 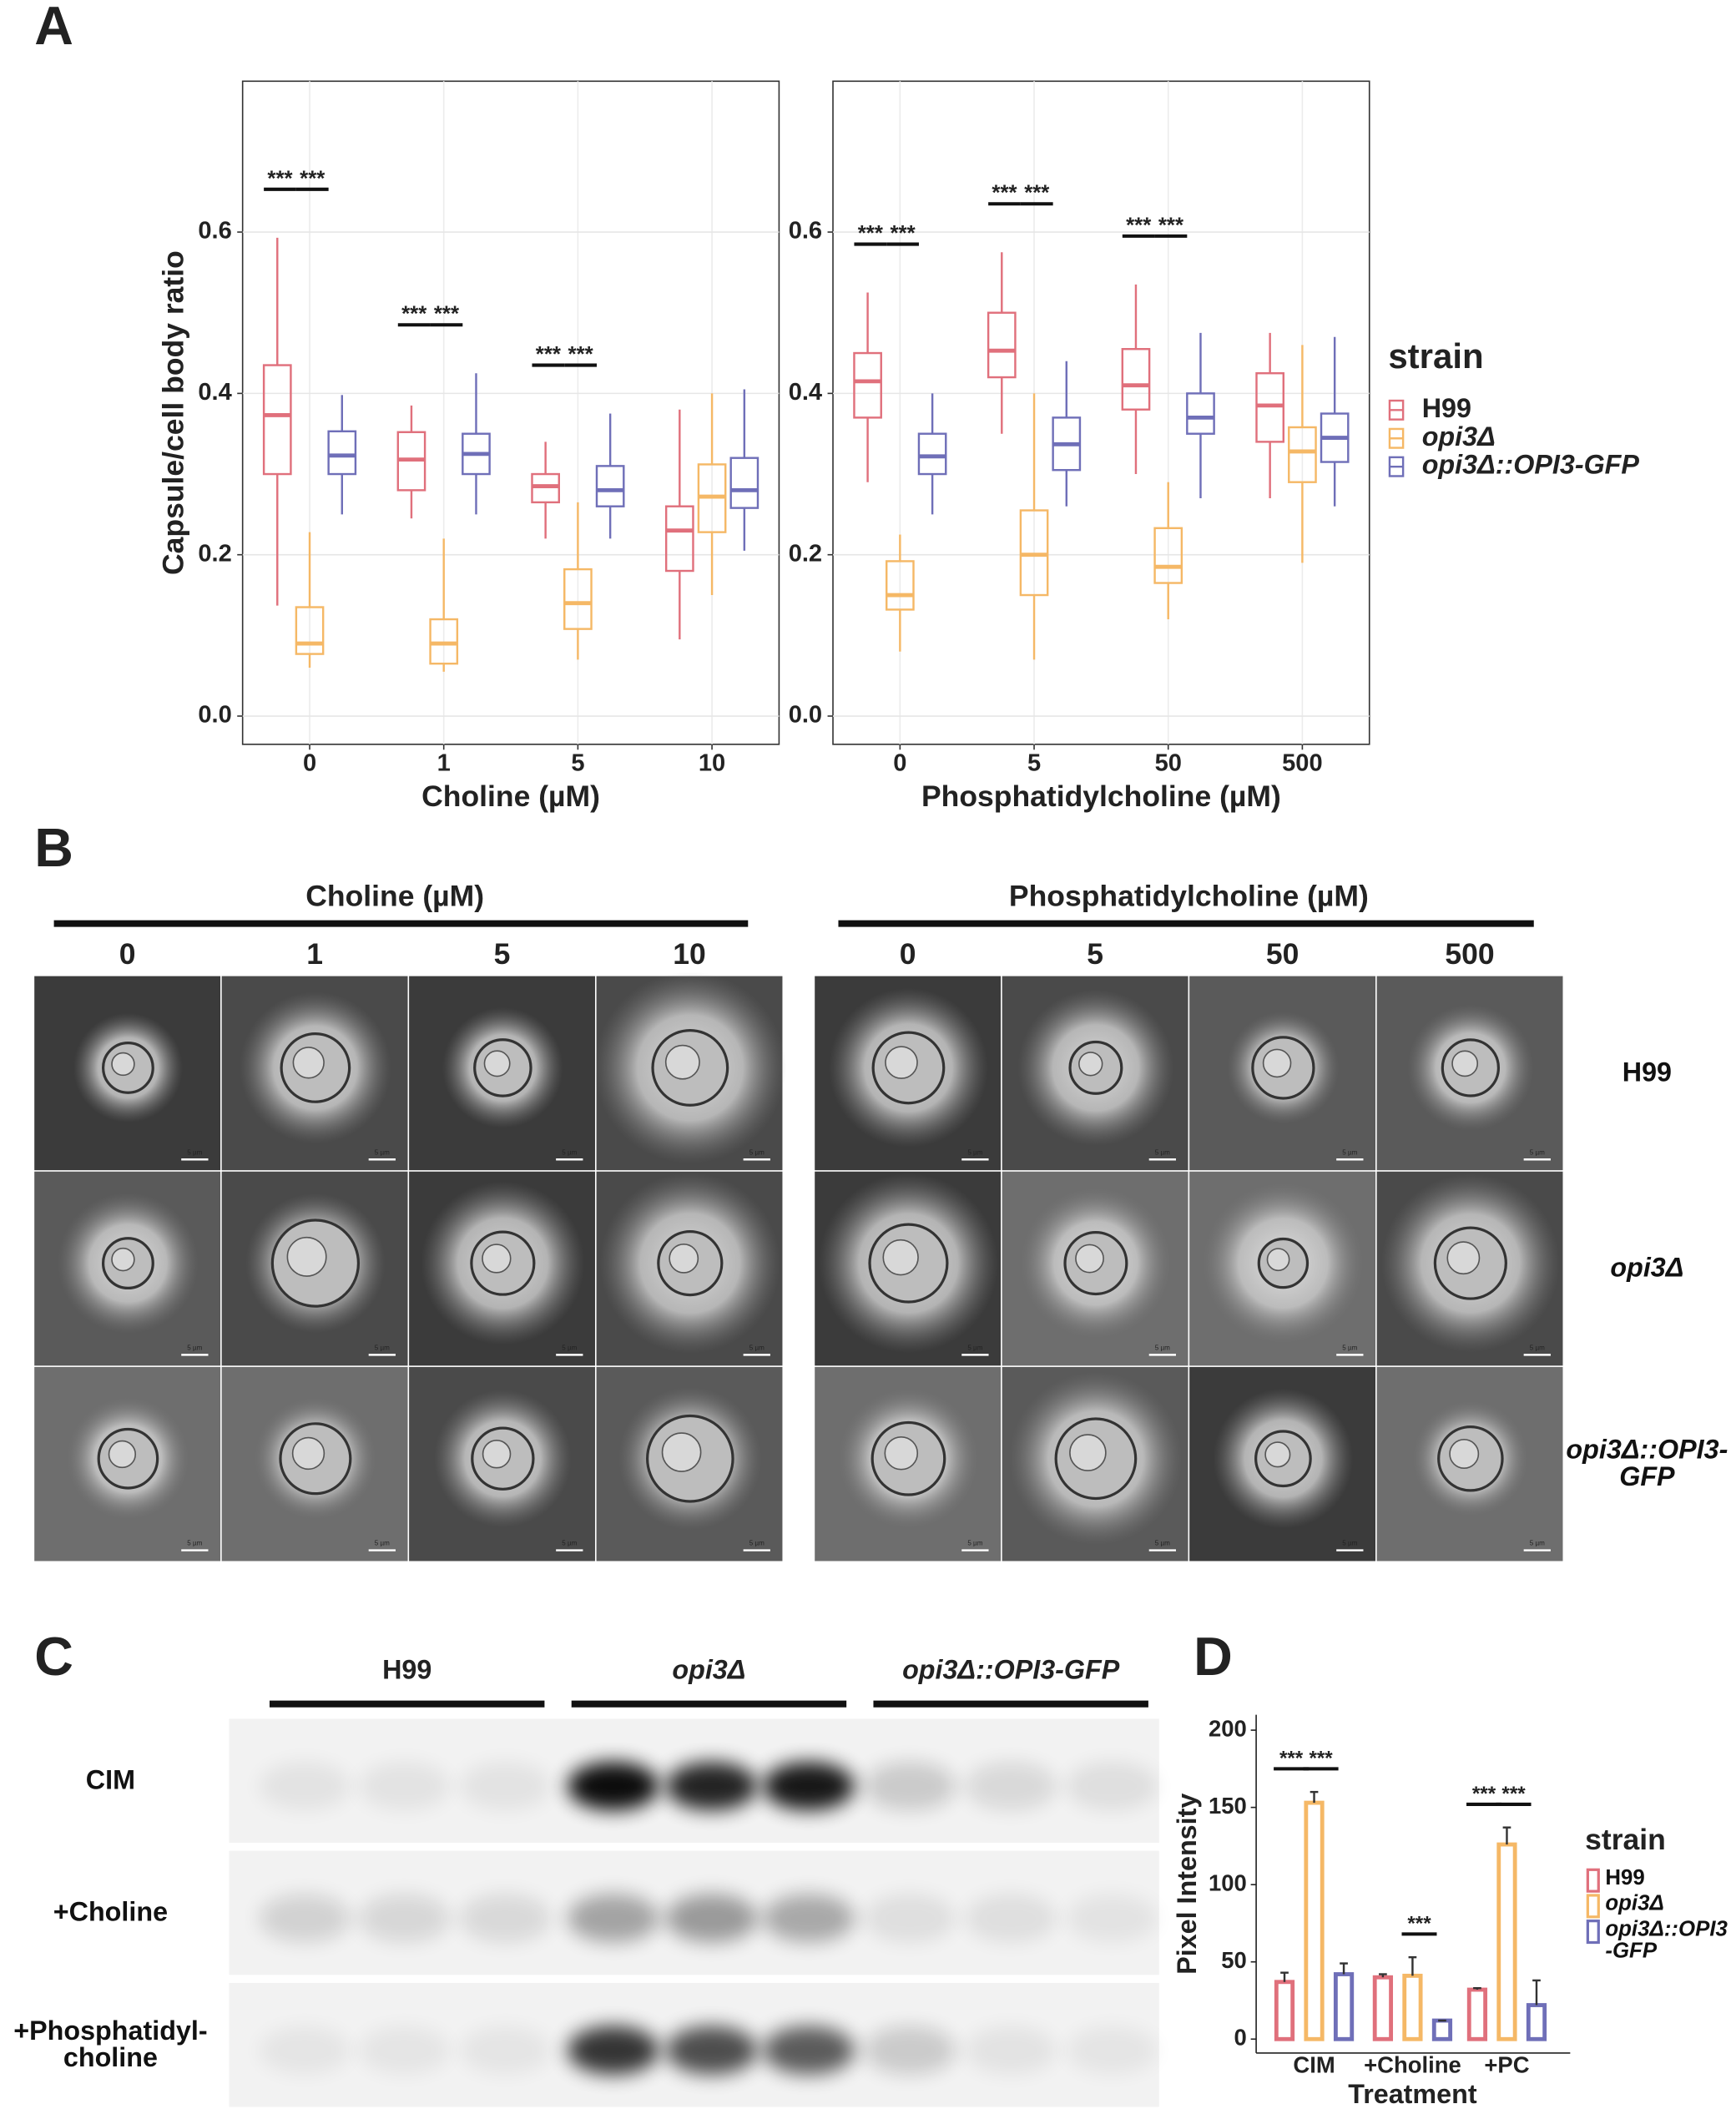 What do you see at coordinates (502, 954) in the screenshot?
I see `column-label: 5` at bounding box center [502, 954].